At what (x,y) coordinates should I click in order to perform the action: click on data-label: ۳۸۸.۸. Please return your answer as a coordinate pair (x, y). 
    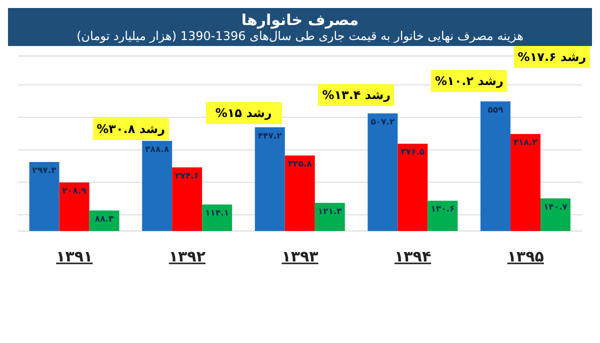
    Looking at the image, I should click on (157, 149).